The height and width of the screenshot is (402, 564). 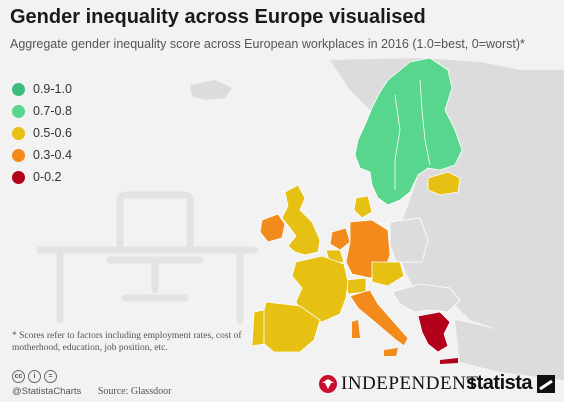 I want to click on statista-logo-icon, so click(x=546, y=383).